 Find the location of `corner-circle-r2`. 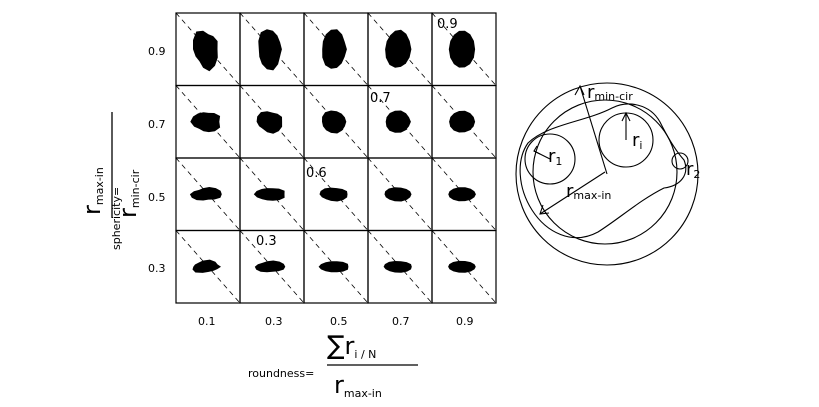

corner-circle-r2 is located at coordinates (680, 161).